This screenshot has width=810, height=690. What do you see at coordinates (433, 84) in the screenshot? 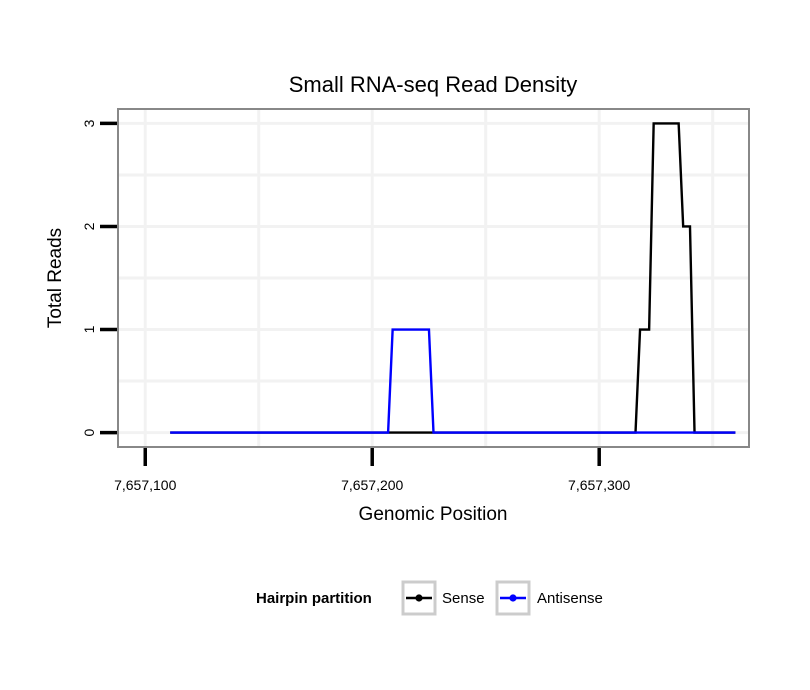
I see `chart-title: Small RNA-seq Read Density` at bounding box center [433, 84].